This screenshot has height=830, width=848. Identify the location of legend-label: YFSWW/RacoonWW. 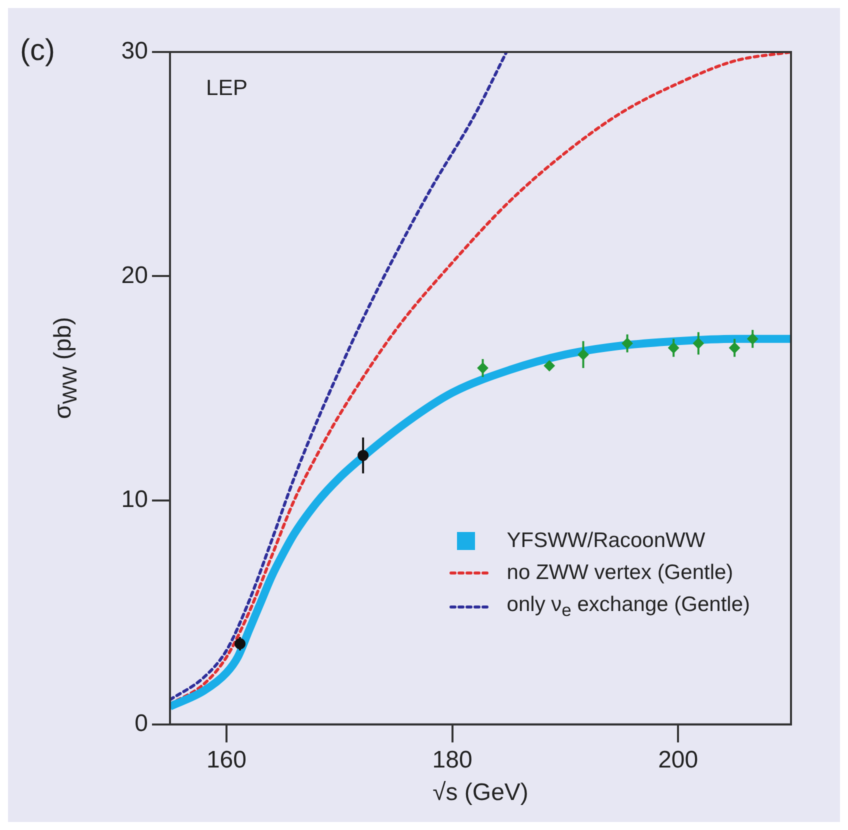
(606, 541).